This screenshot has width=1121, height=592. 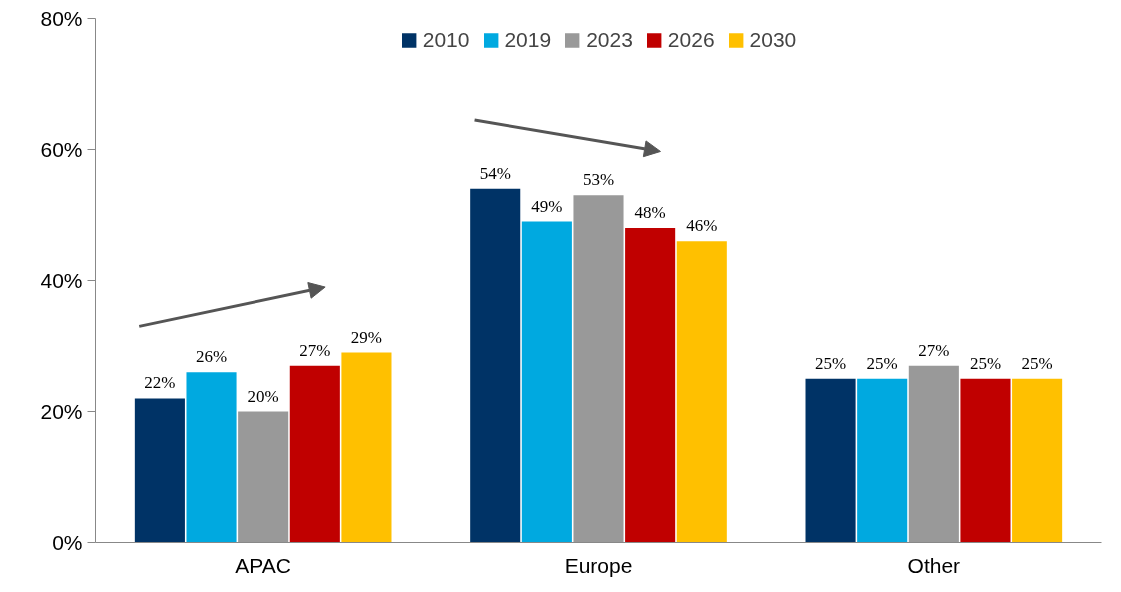 What do you see at coordinates (650, 213) in the screenshot?
I see `data-label: 48%` at bounding box center [650, 213].